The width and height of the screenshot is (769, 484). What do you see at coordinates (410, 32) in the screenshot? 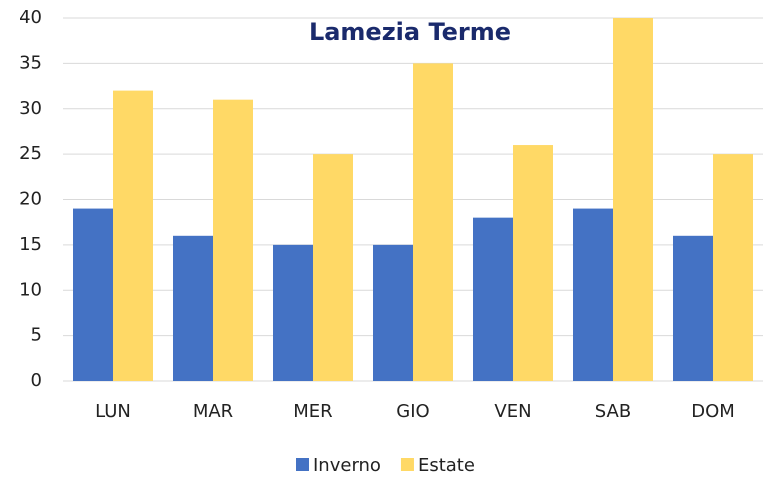
I see `chart-title: Lamezia Terme` at bounding box center [410, 32].